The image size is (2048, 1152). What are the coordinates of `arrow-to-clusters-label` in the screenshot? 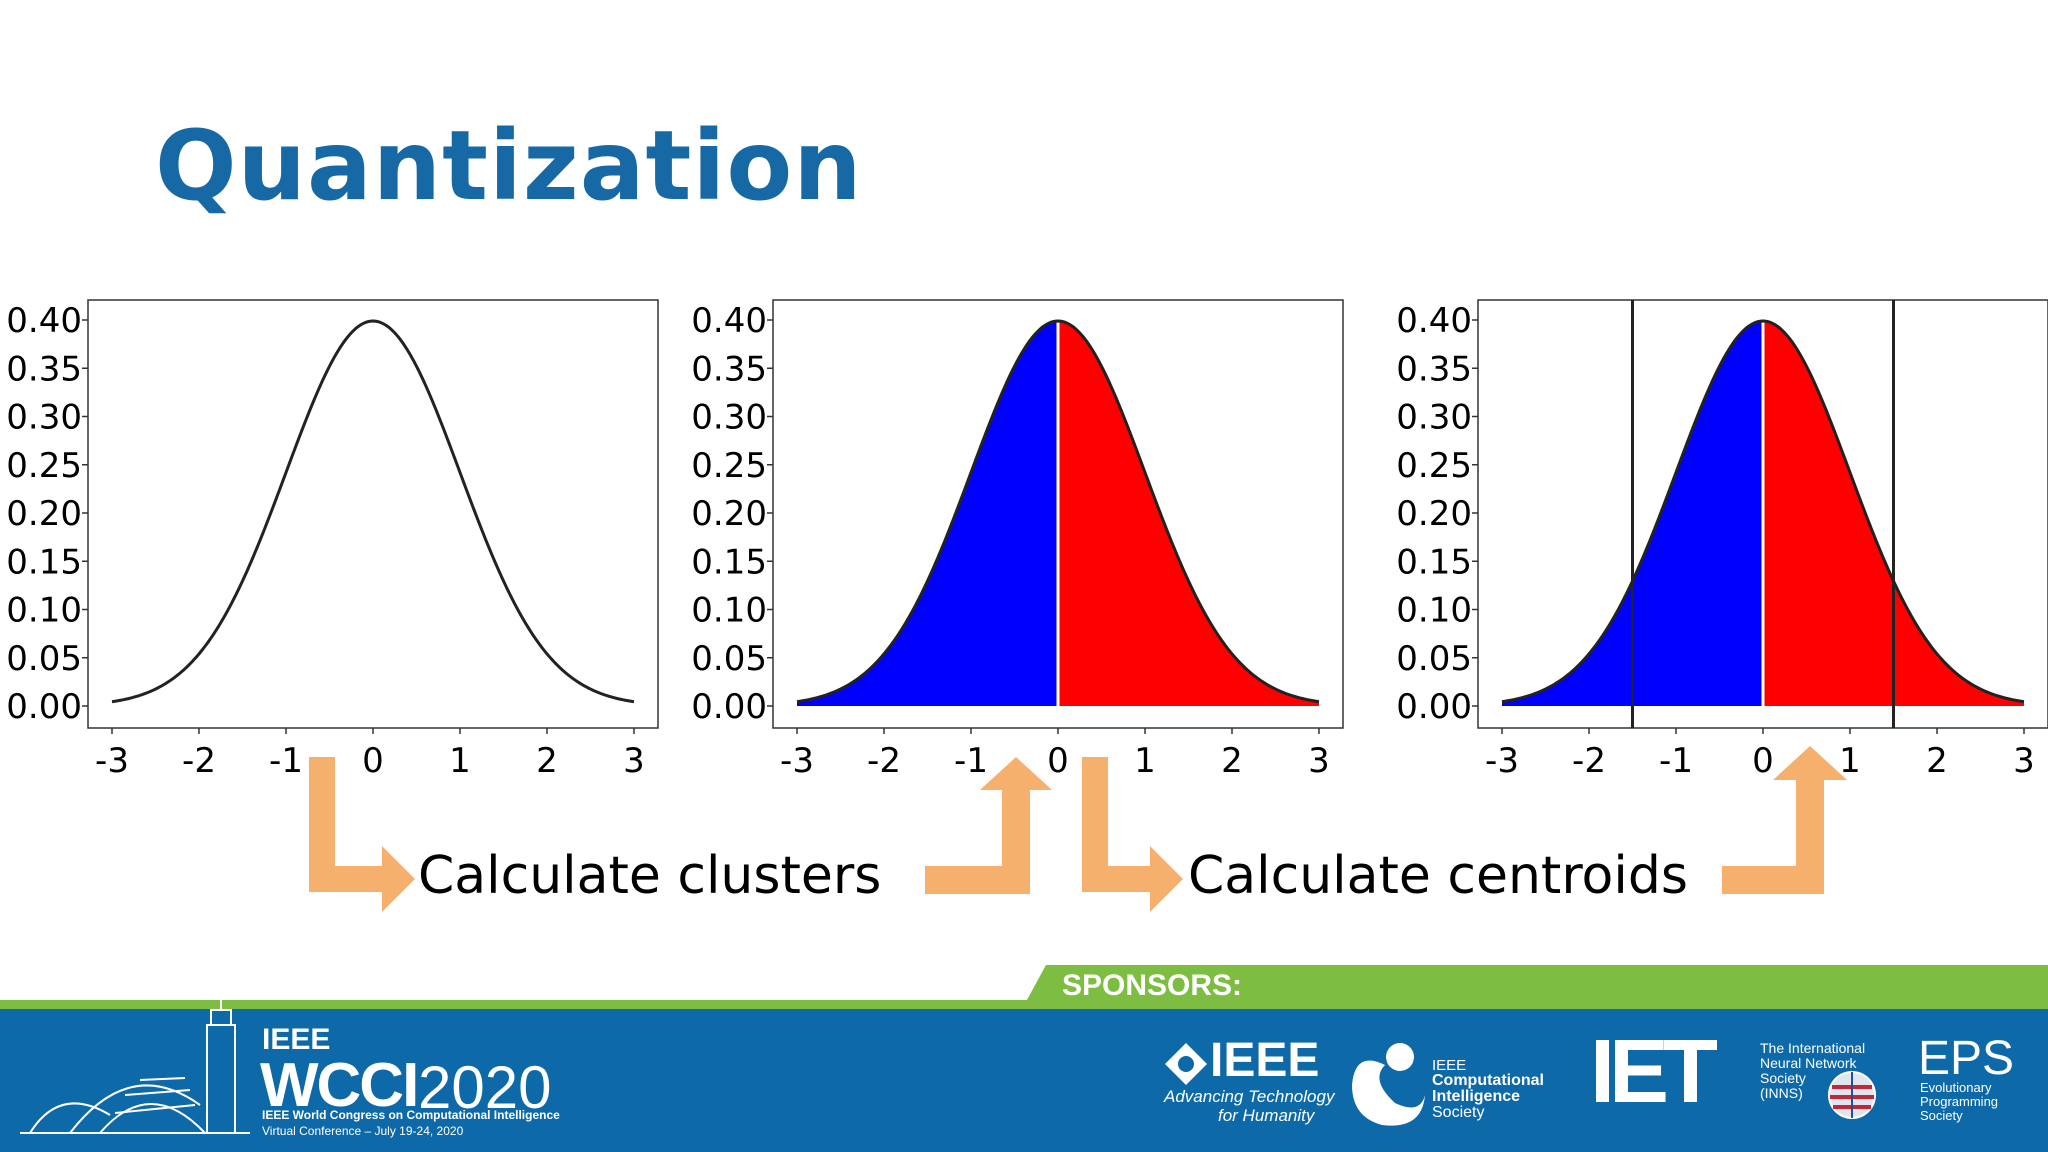 It's located at (362, 834).